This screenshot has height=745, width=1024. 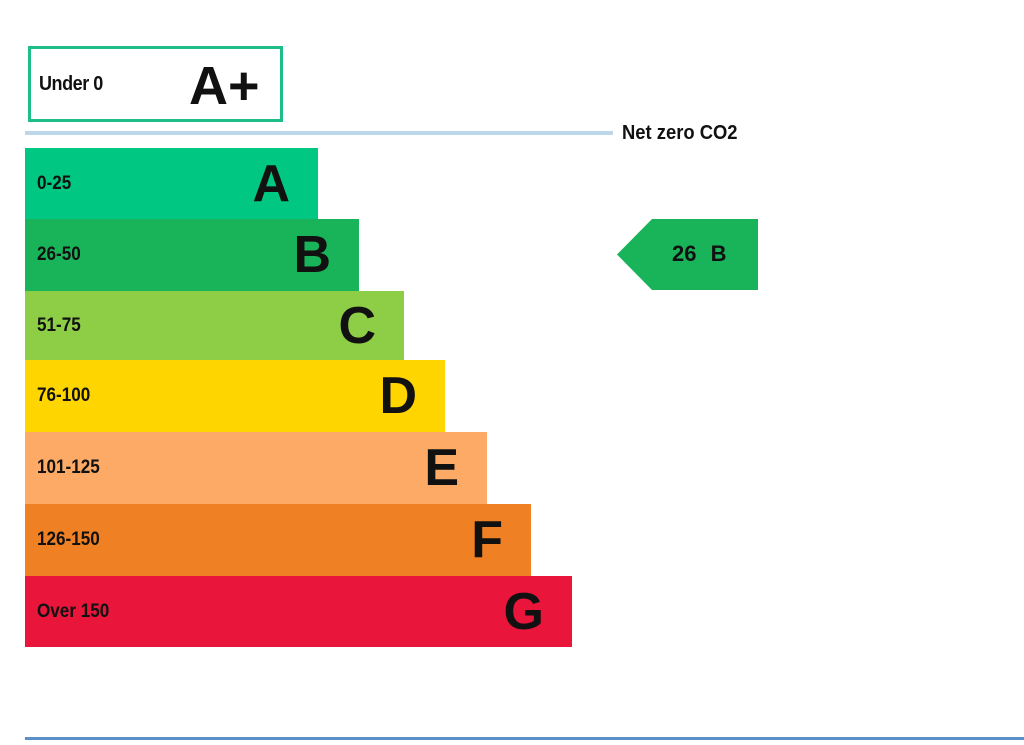 I want to click on net-zero-label: Net zero CO2, so click(x=680, y=133).